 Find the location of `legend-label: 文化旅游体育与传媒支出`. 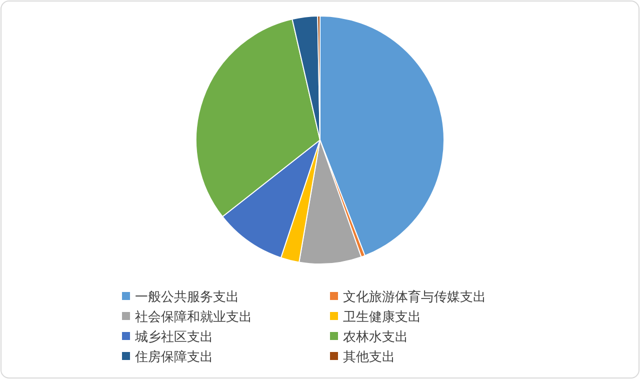

legend-label: 文化旅游体育与传媒支出 is located at coordinates (414, 297).